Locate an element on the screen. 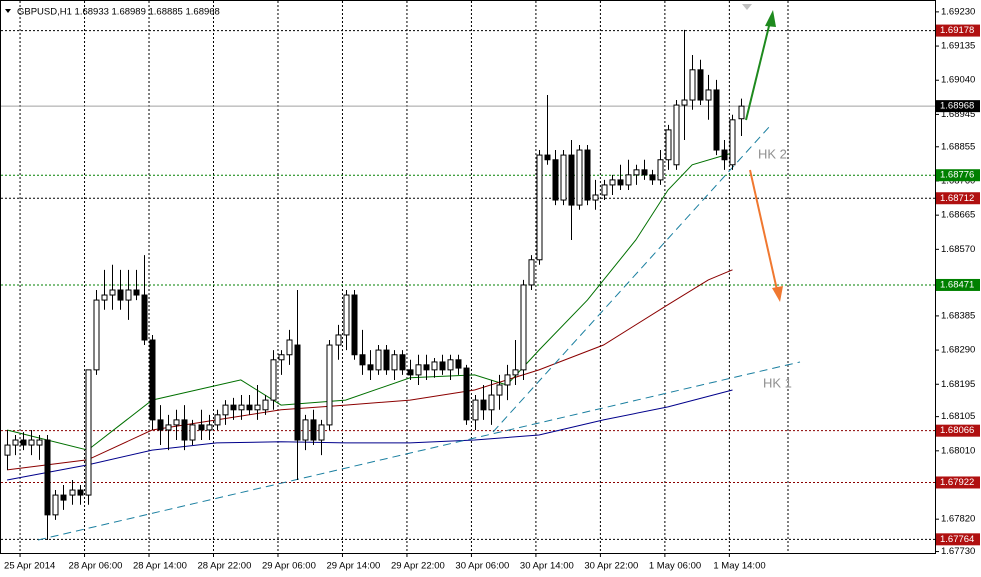 Image resolution: width=981 pixels, height=577 pixels. x-tick-label: 29 Apr 22:00 is located at coordinates (418, 566).